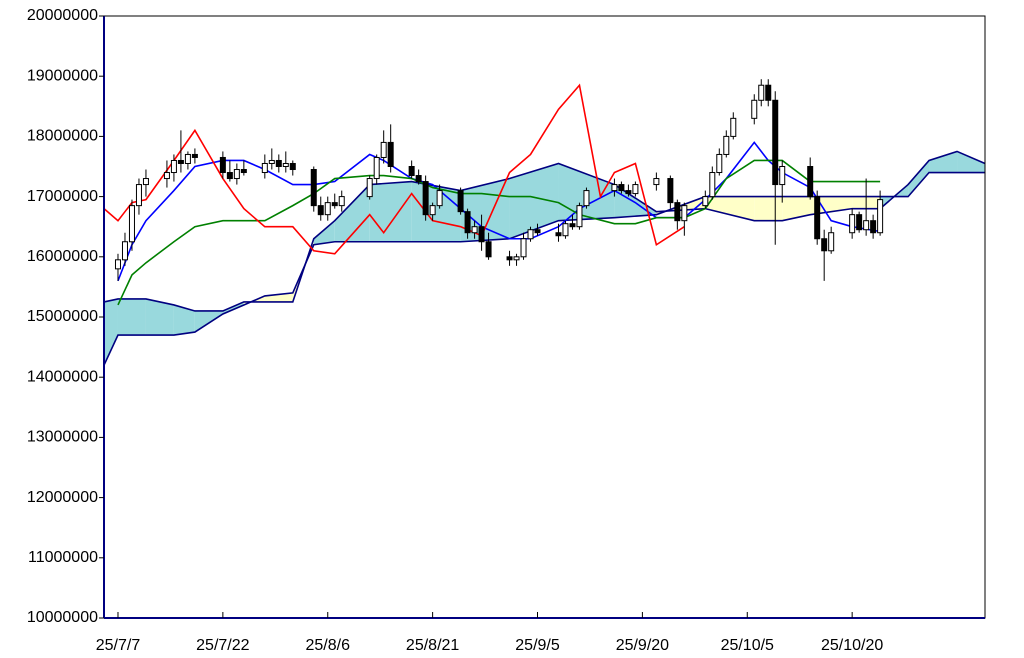 The width and height of the screenshot is (1024, 658). What do you see at coordinates (328, 645) in the screenshot?
I see `x-tick-label: 25/8/6` at bounding box center [328, 645].